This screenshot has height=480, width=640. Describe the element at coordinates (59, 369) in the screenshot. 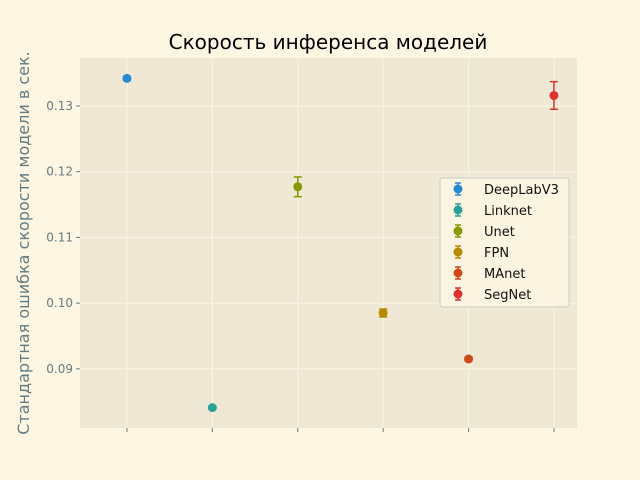

I see `y-tick-label: 0.09` at that location.